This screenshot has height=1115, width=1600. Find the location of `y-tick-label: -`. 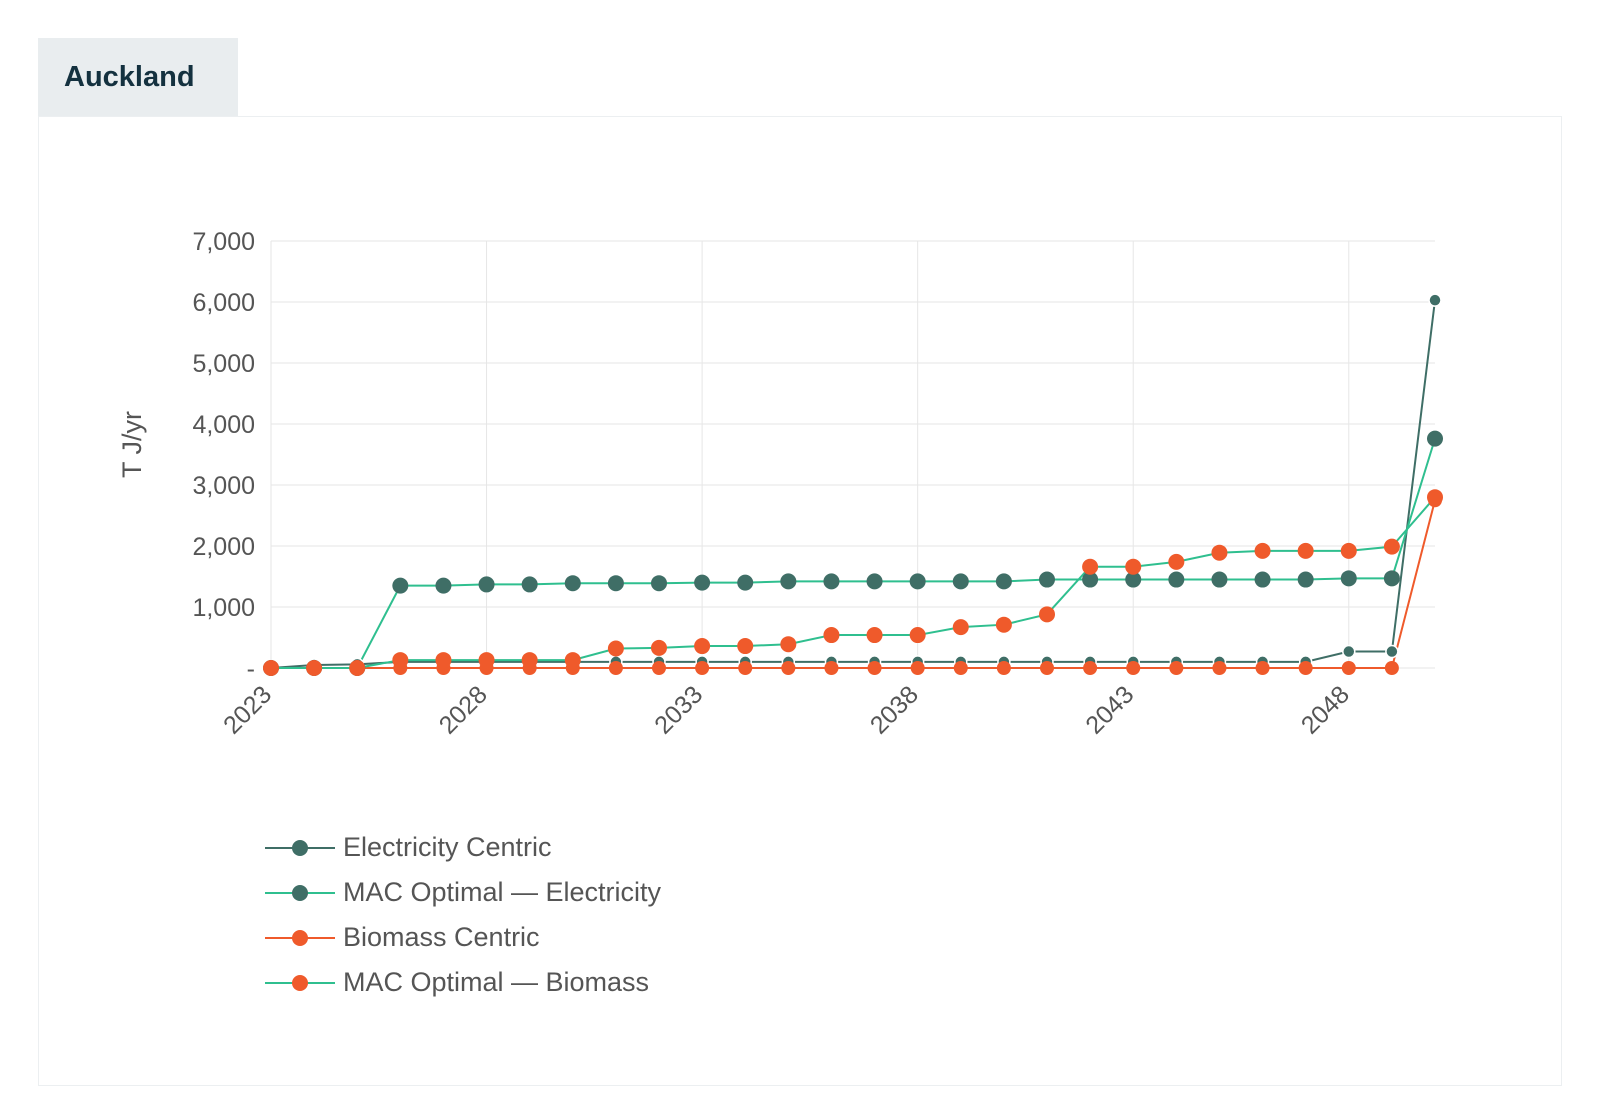

y-tick-label: - is located at coordinates (251, 669).